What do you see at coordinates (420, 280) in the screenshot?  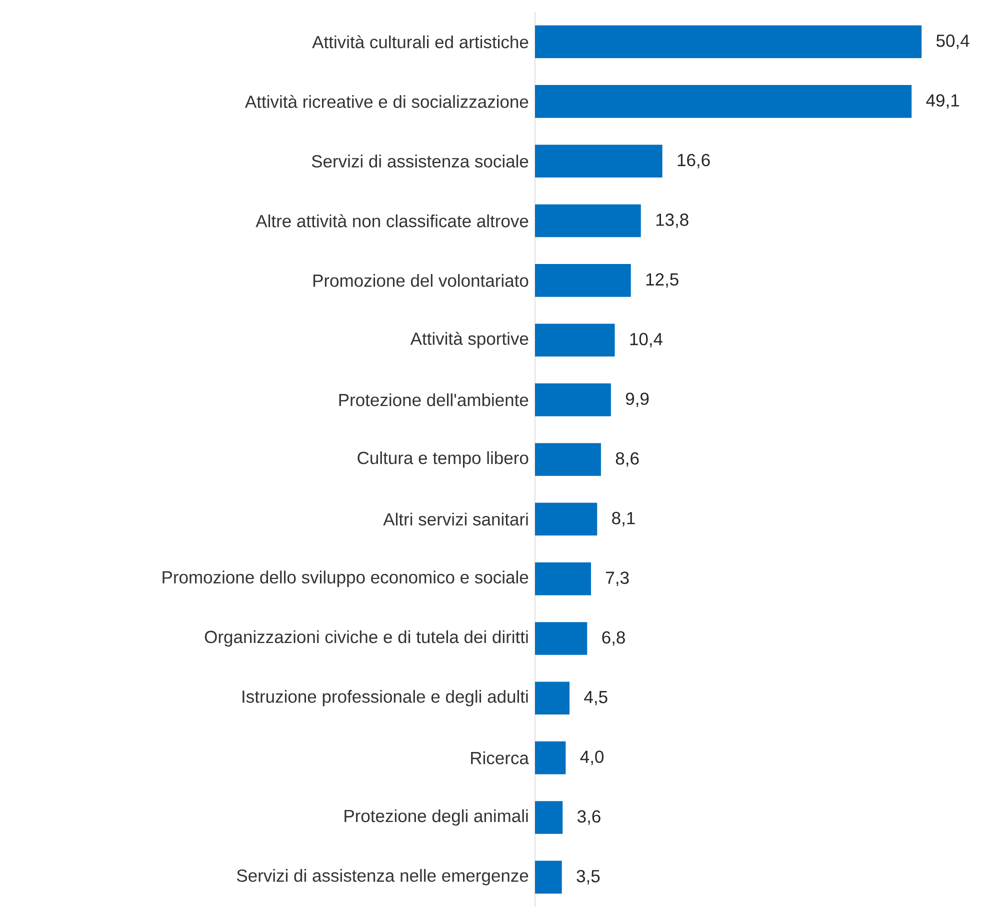 I see `y-tick-label: Promozione del volontariato` at bounding box center [420, 280].